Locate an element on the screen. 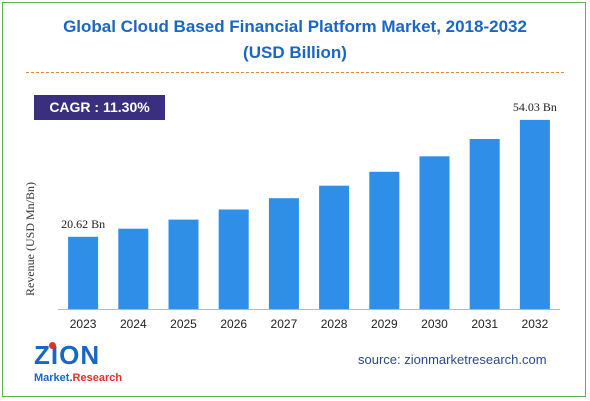 The width and height of the screenshot is (590, 401). logo-main-text: ZION is located at coordinates (67, 355).